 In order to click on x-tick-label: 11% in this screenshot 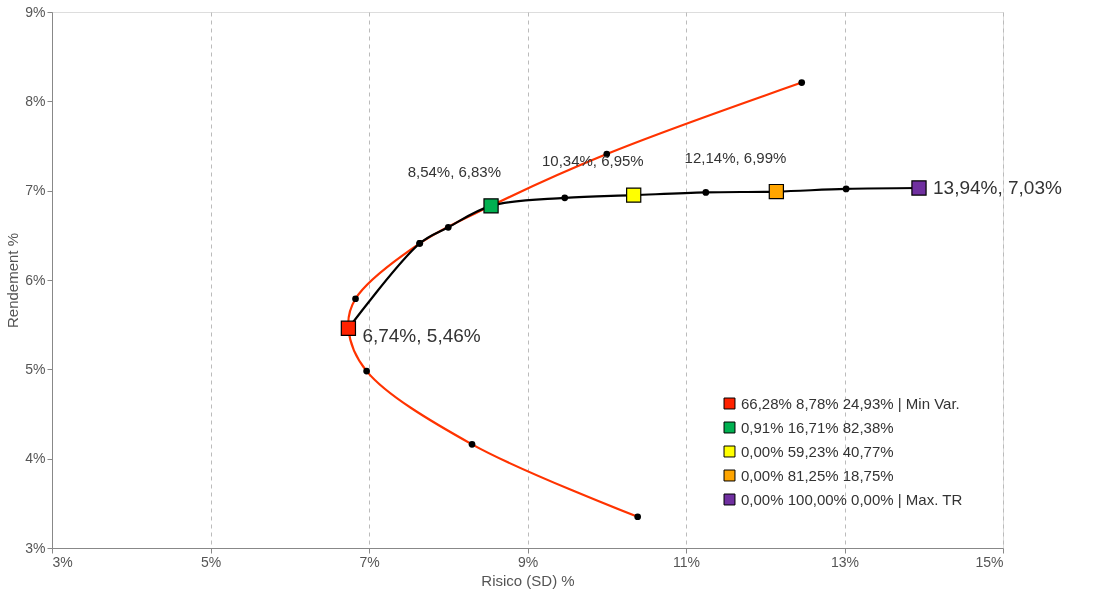, I will do `click(686, 561)`.